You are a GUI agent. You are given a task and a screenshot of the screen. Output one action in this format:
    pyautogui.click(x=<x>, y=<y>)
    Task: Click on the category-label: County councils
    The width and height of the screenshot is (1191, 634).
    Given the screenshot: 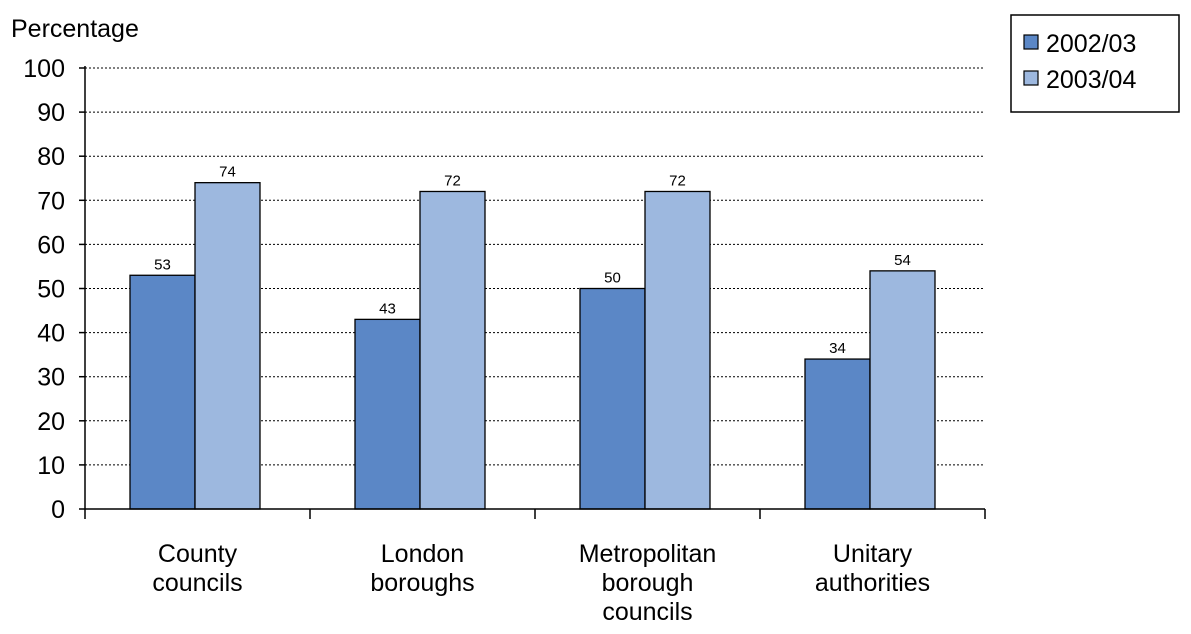 What is the action you would take?
    pyautogui.click(x=197, y=568)
    